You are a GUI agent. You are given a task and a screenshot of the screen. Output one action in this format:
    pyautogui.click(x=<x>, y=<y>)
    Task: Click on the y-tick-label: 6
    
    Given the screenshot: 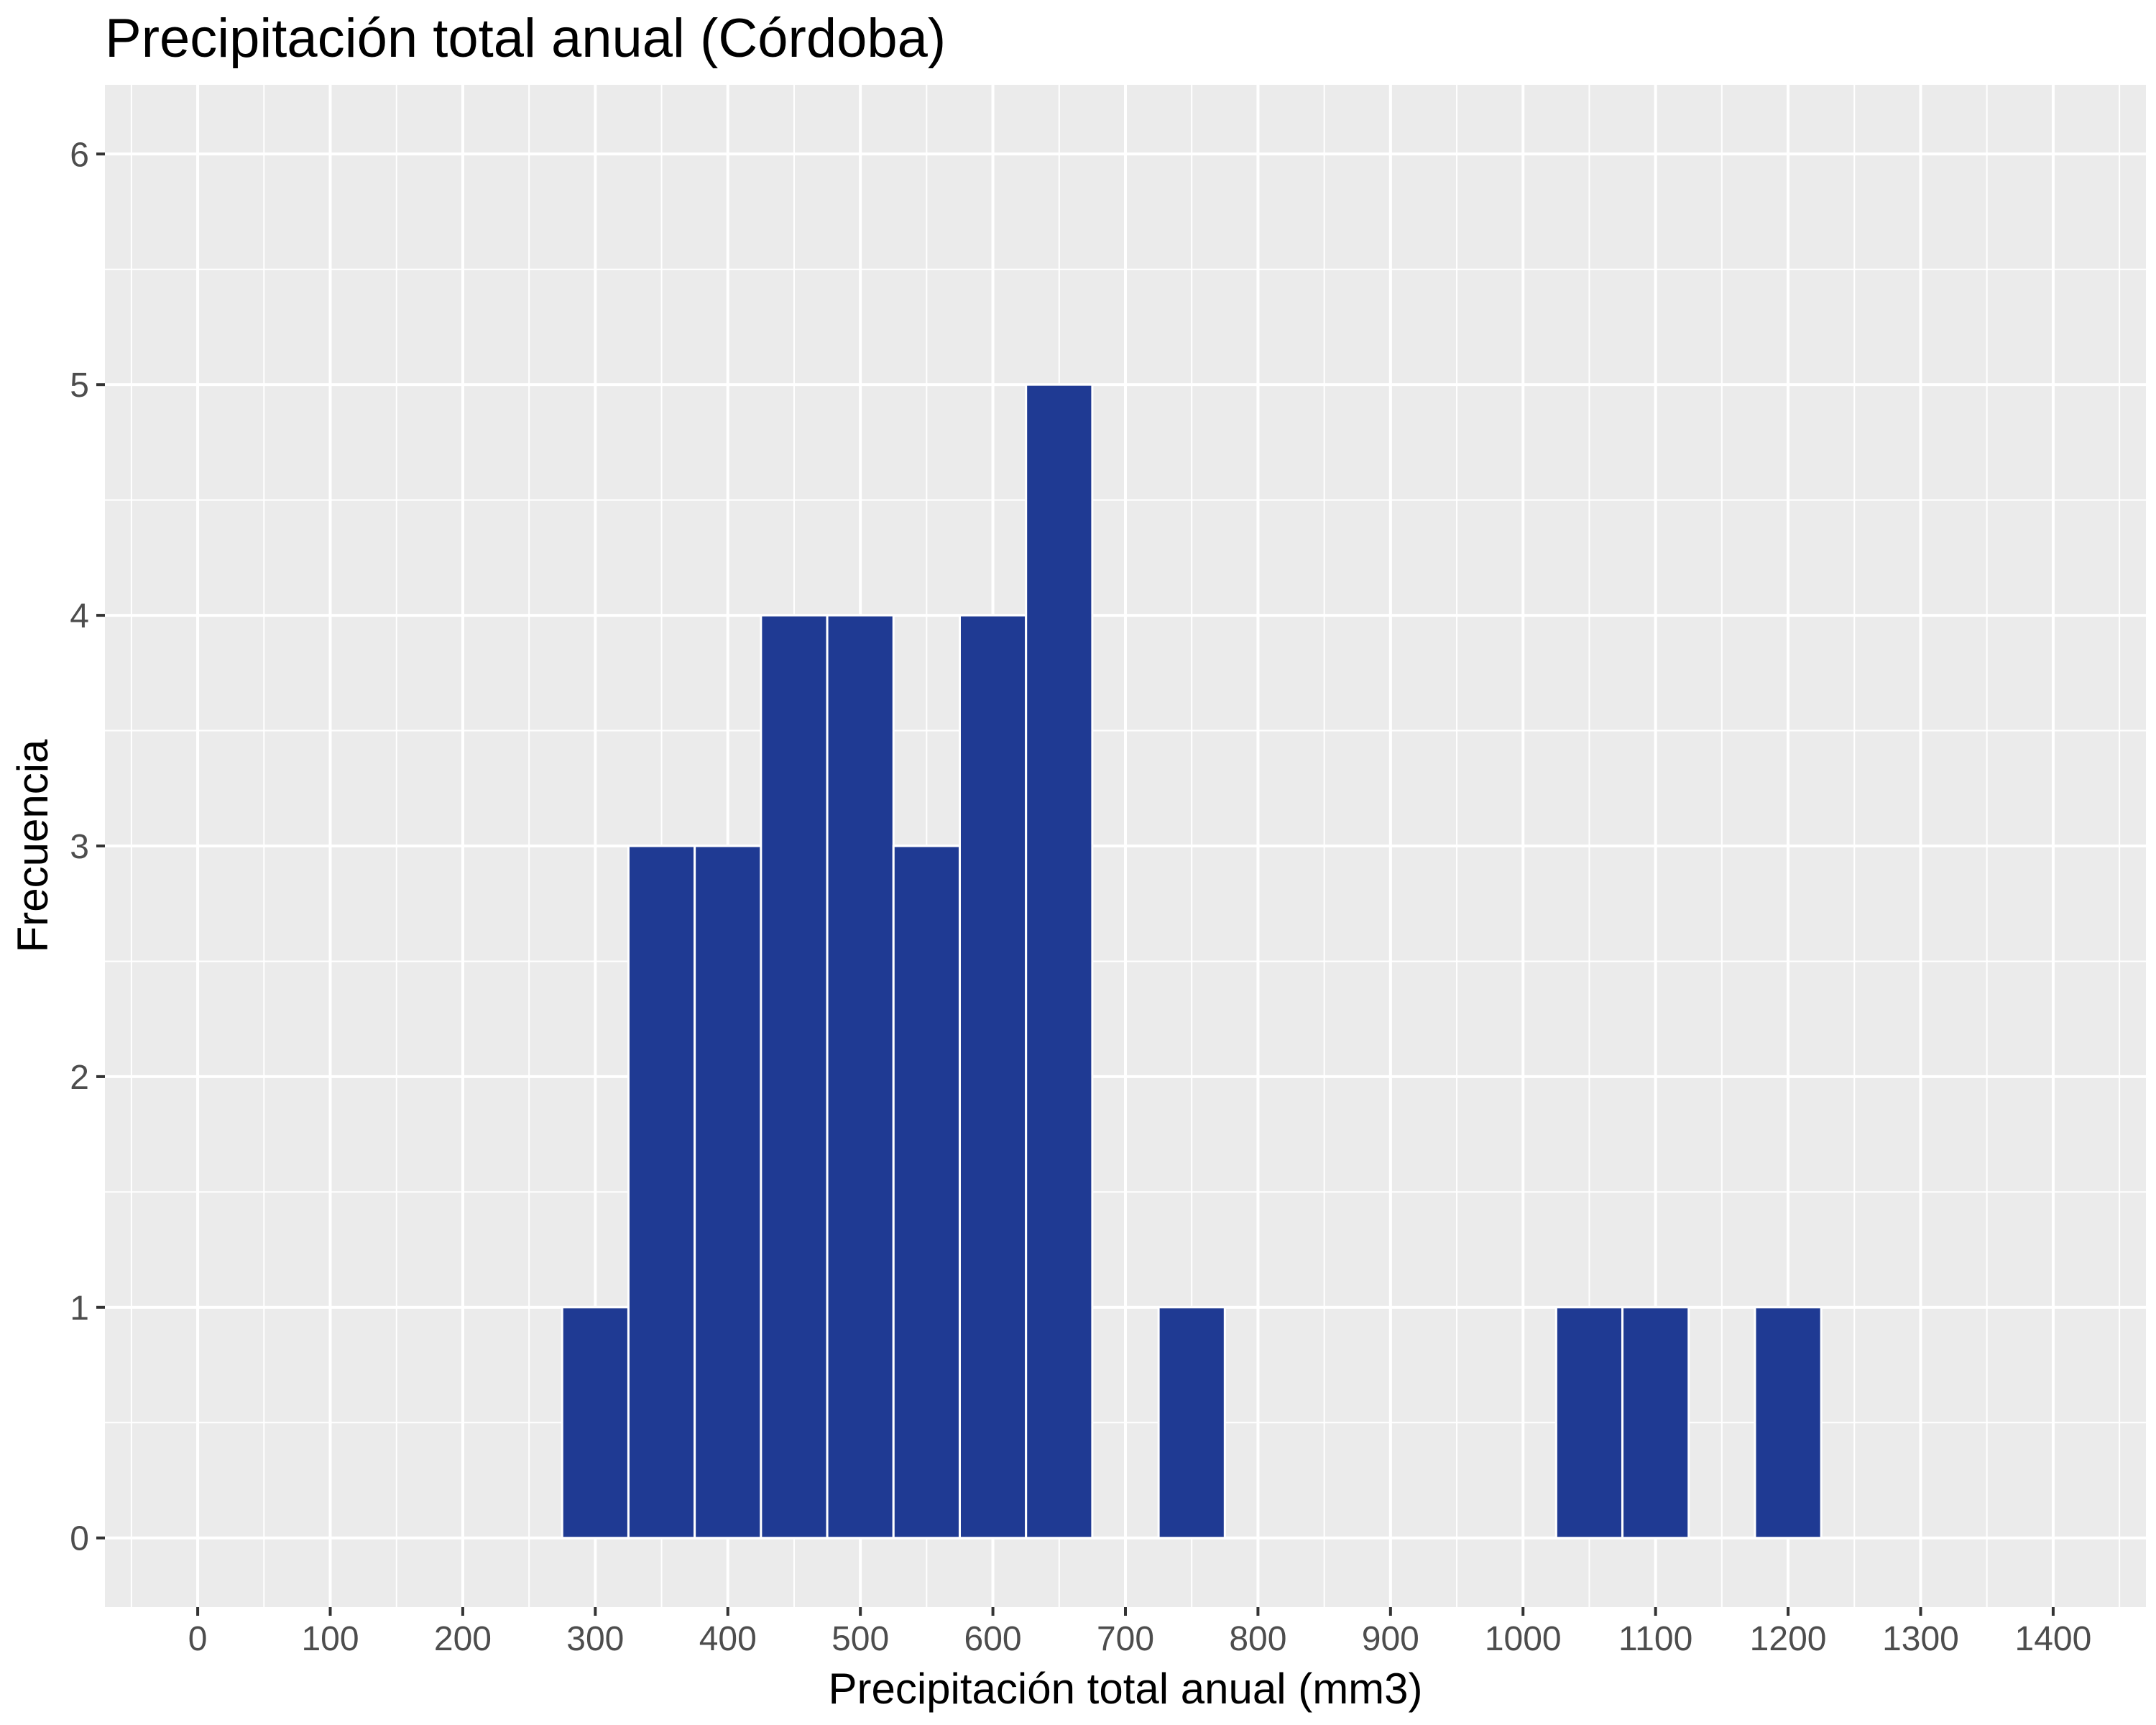 What is the action you would take?
    pyautogui.click(x=80, y=155)
    